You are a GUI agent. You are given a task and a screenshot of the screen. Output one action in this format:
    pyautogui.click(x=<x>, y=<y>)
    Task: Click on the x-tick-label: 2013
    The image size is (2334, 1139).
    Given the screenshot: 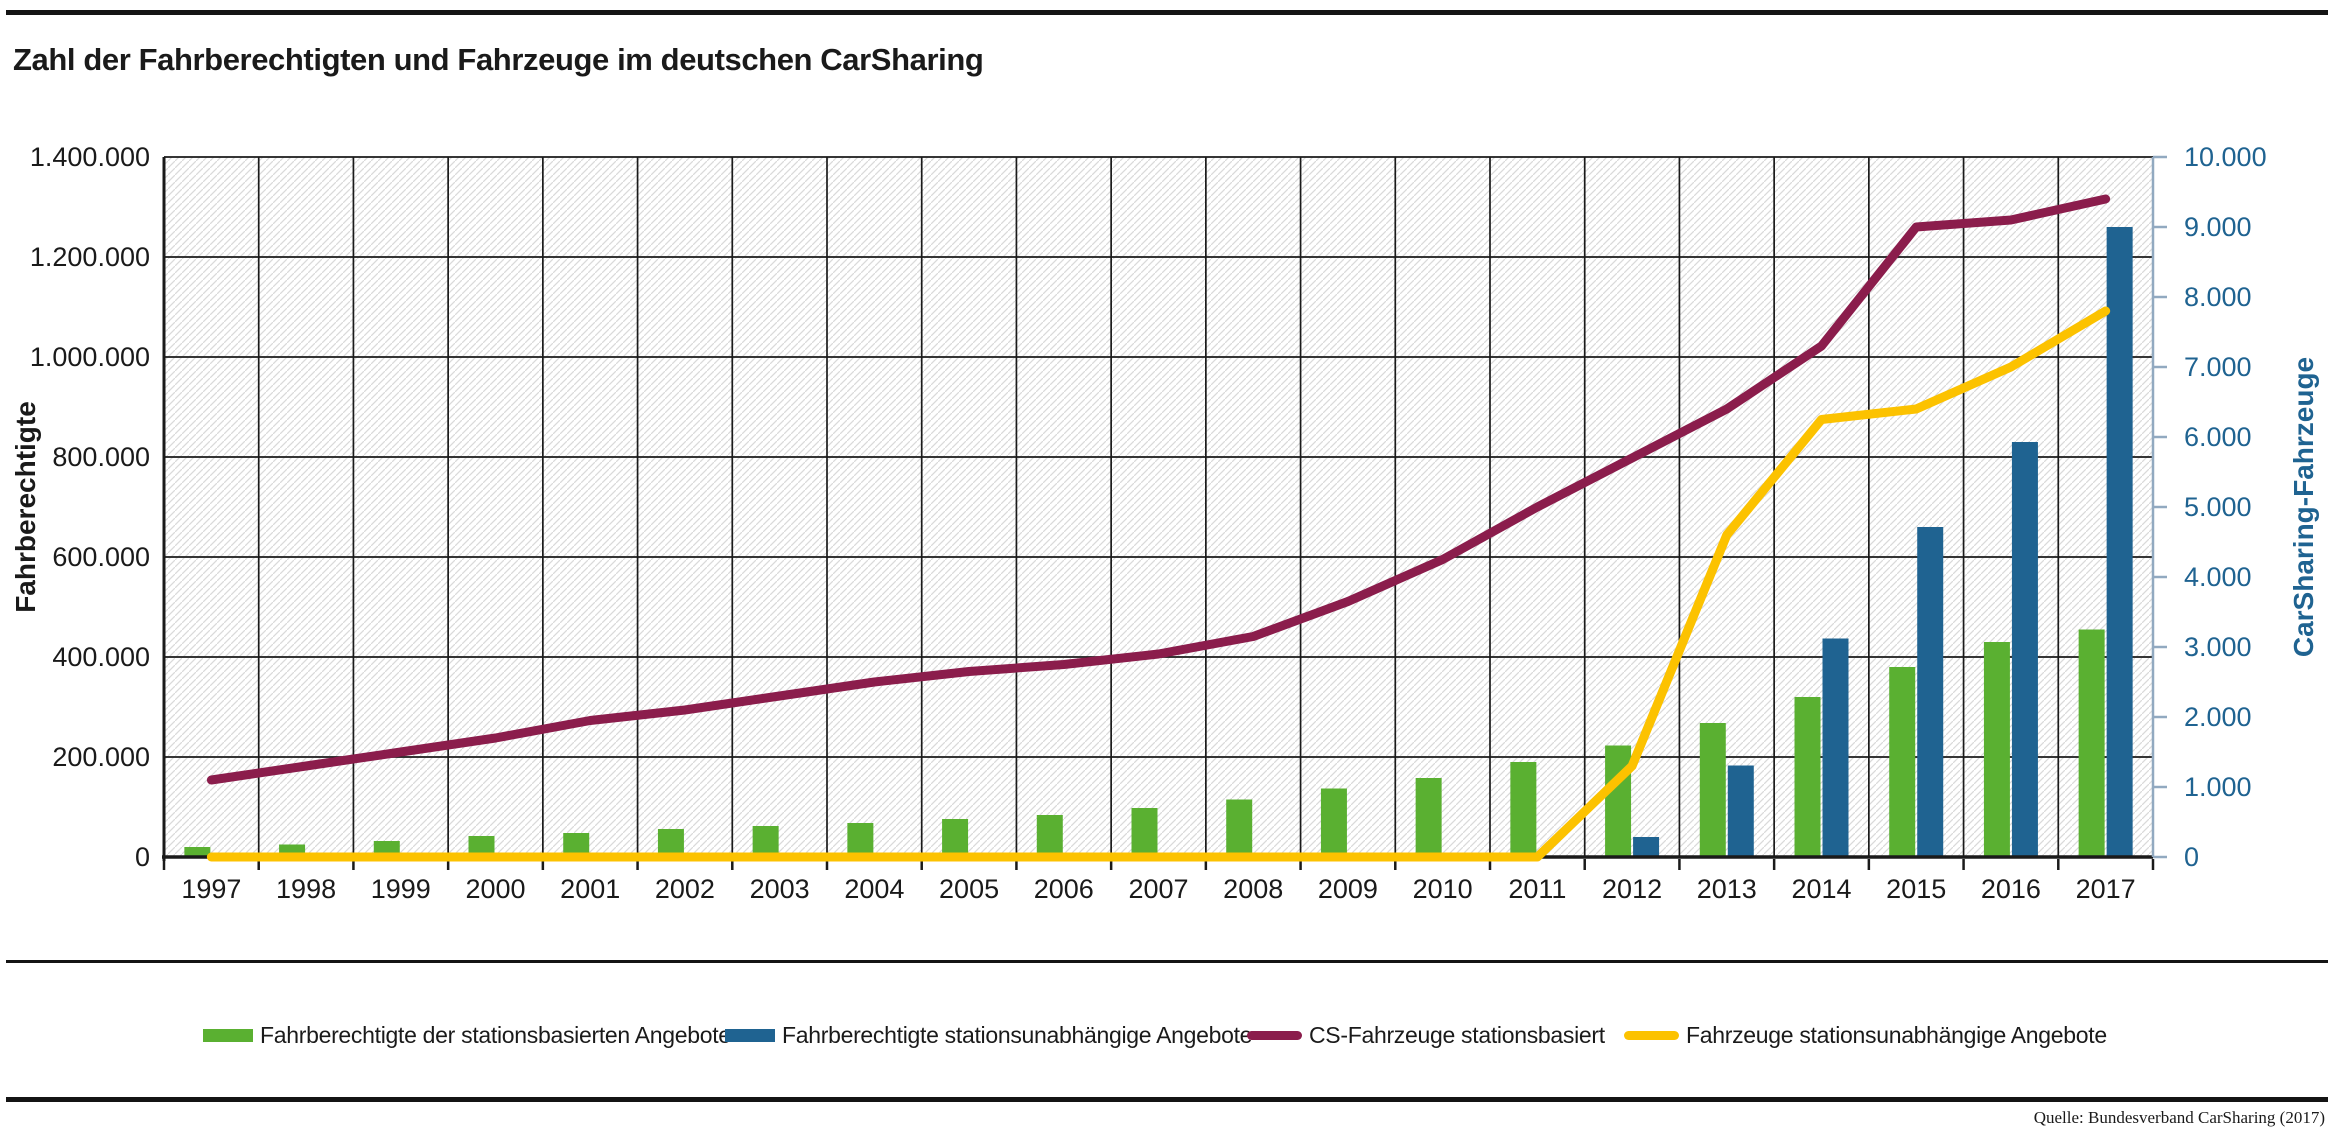 What is the action you would take?
    pyautogui.click(x=1727, y=889)
    